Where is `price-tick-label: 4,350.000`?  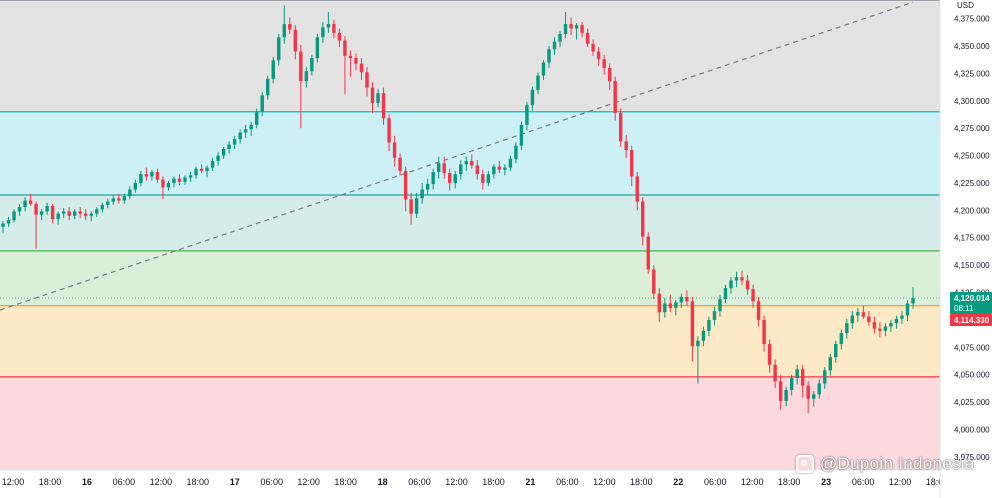
price-tick-label: 4,350.000 is located at coordinates (972, 46).